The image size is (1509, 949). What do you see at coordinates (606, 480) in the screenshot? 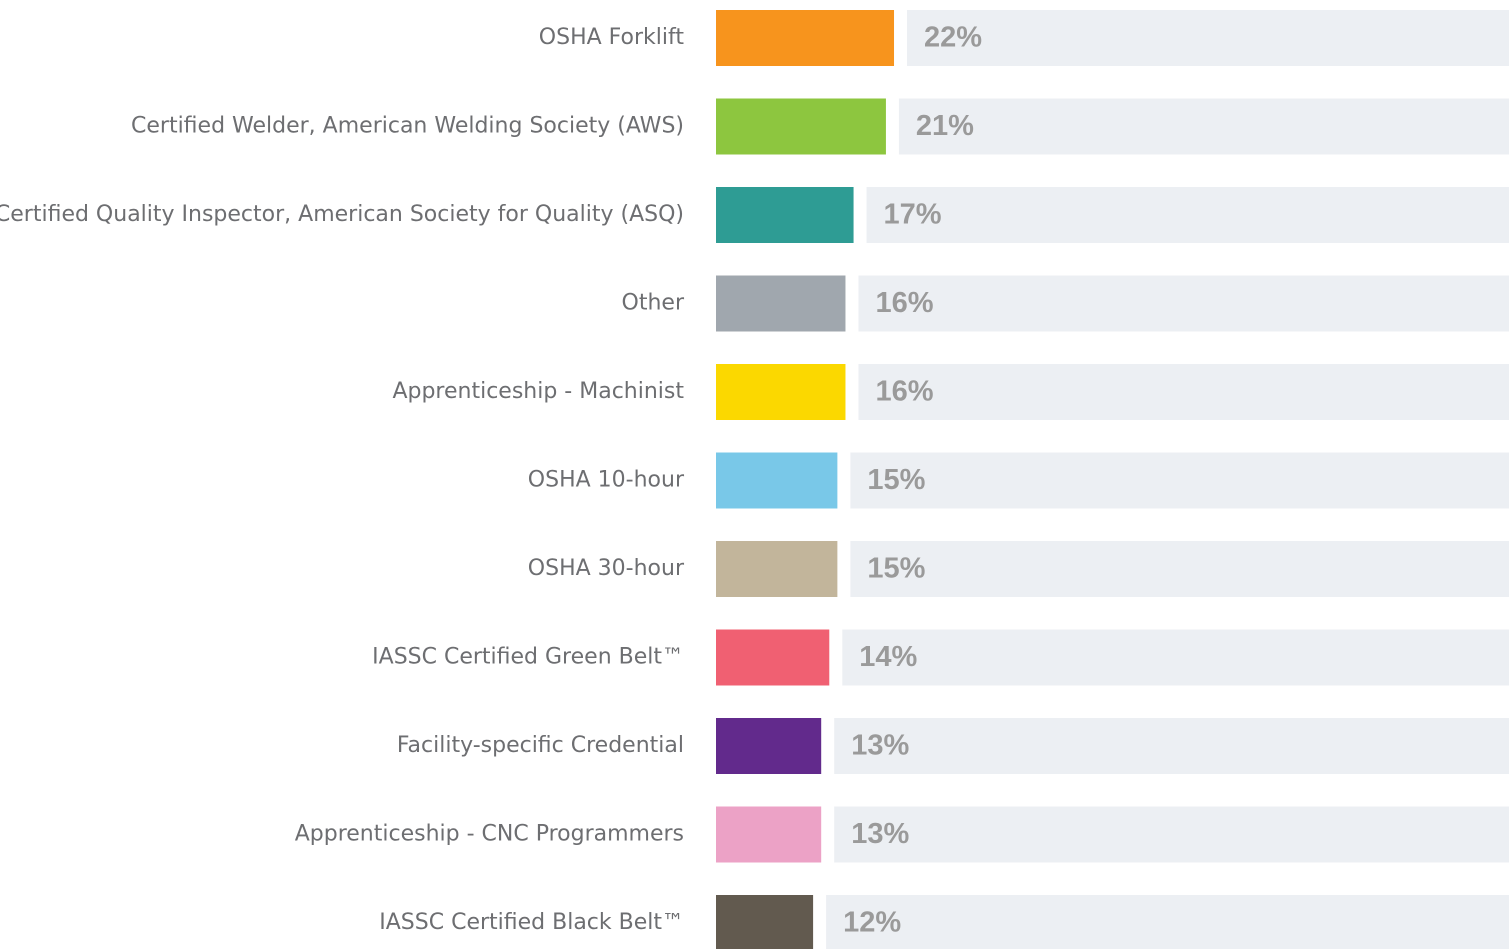
I see `category-label: OSHA 10-hour` at bounding box center [606, 480].